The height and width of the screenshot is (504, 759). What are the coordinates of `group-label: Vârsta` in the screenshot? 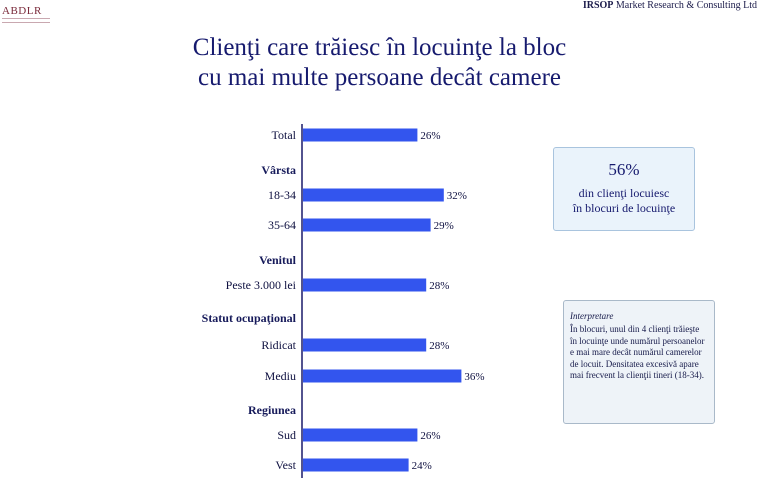 It's located at (278, 170).